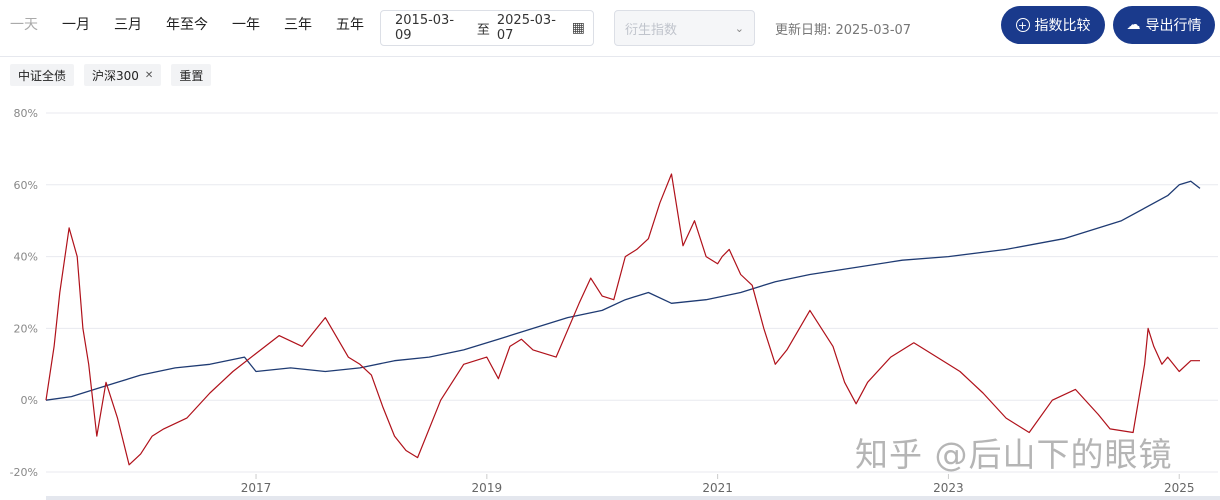 Image resolution: width=1220 pixels, height=500 pixels. What do you see at coordinates (26, 185) in the screenshot?
I see `y-tick-label: 60%` at bounding box center [26, 185].